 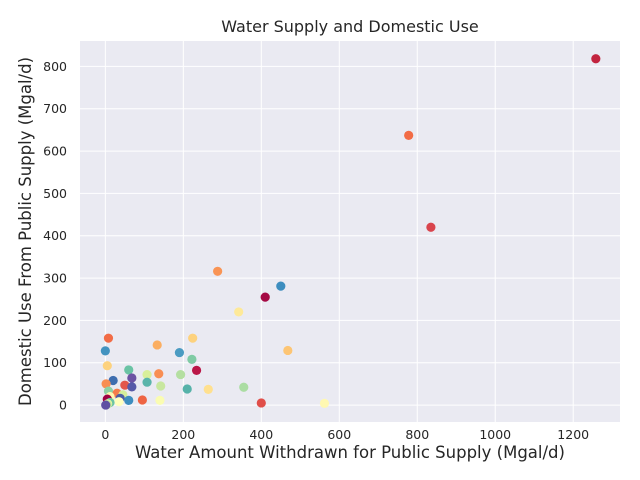 What do you see at coordinates (55, 151) in the screenshot?
I see `y-tick-label: 600` at bounding box center [55, 151].